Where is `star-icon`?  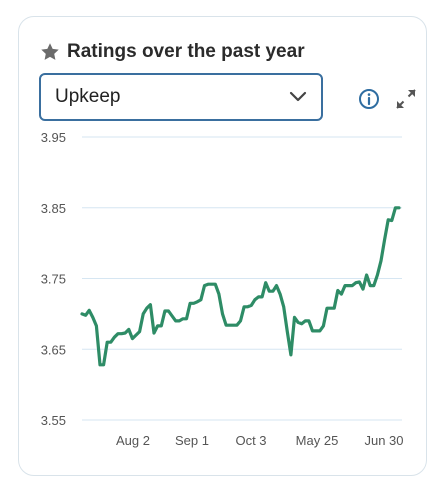 star-icon is located at coordinates (50, 51).